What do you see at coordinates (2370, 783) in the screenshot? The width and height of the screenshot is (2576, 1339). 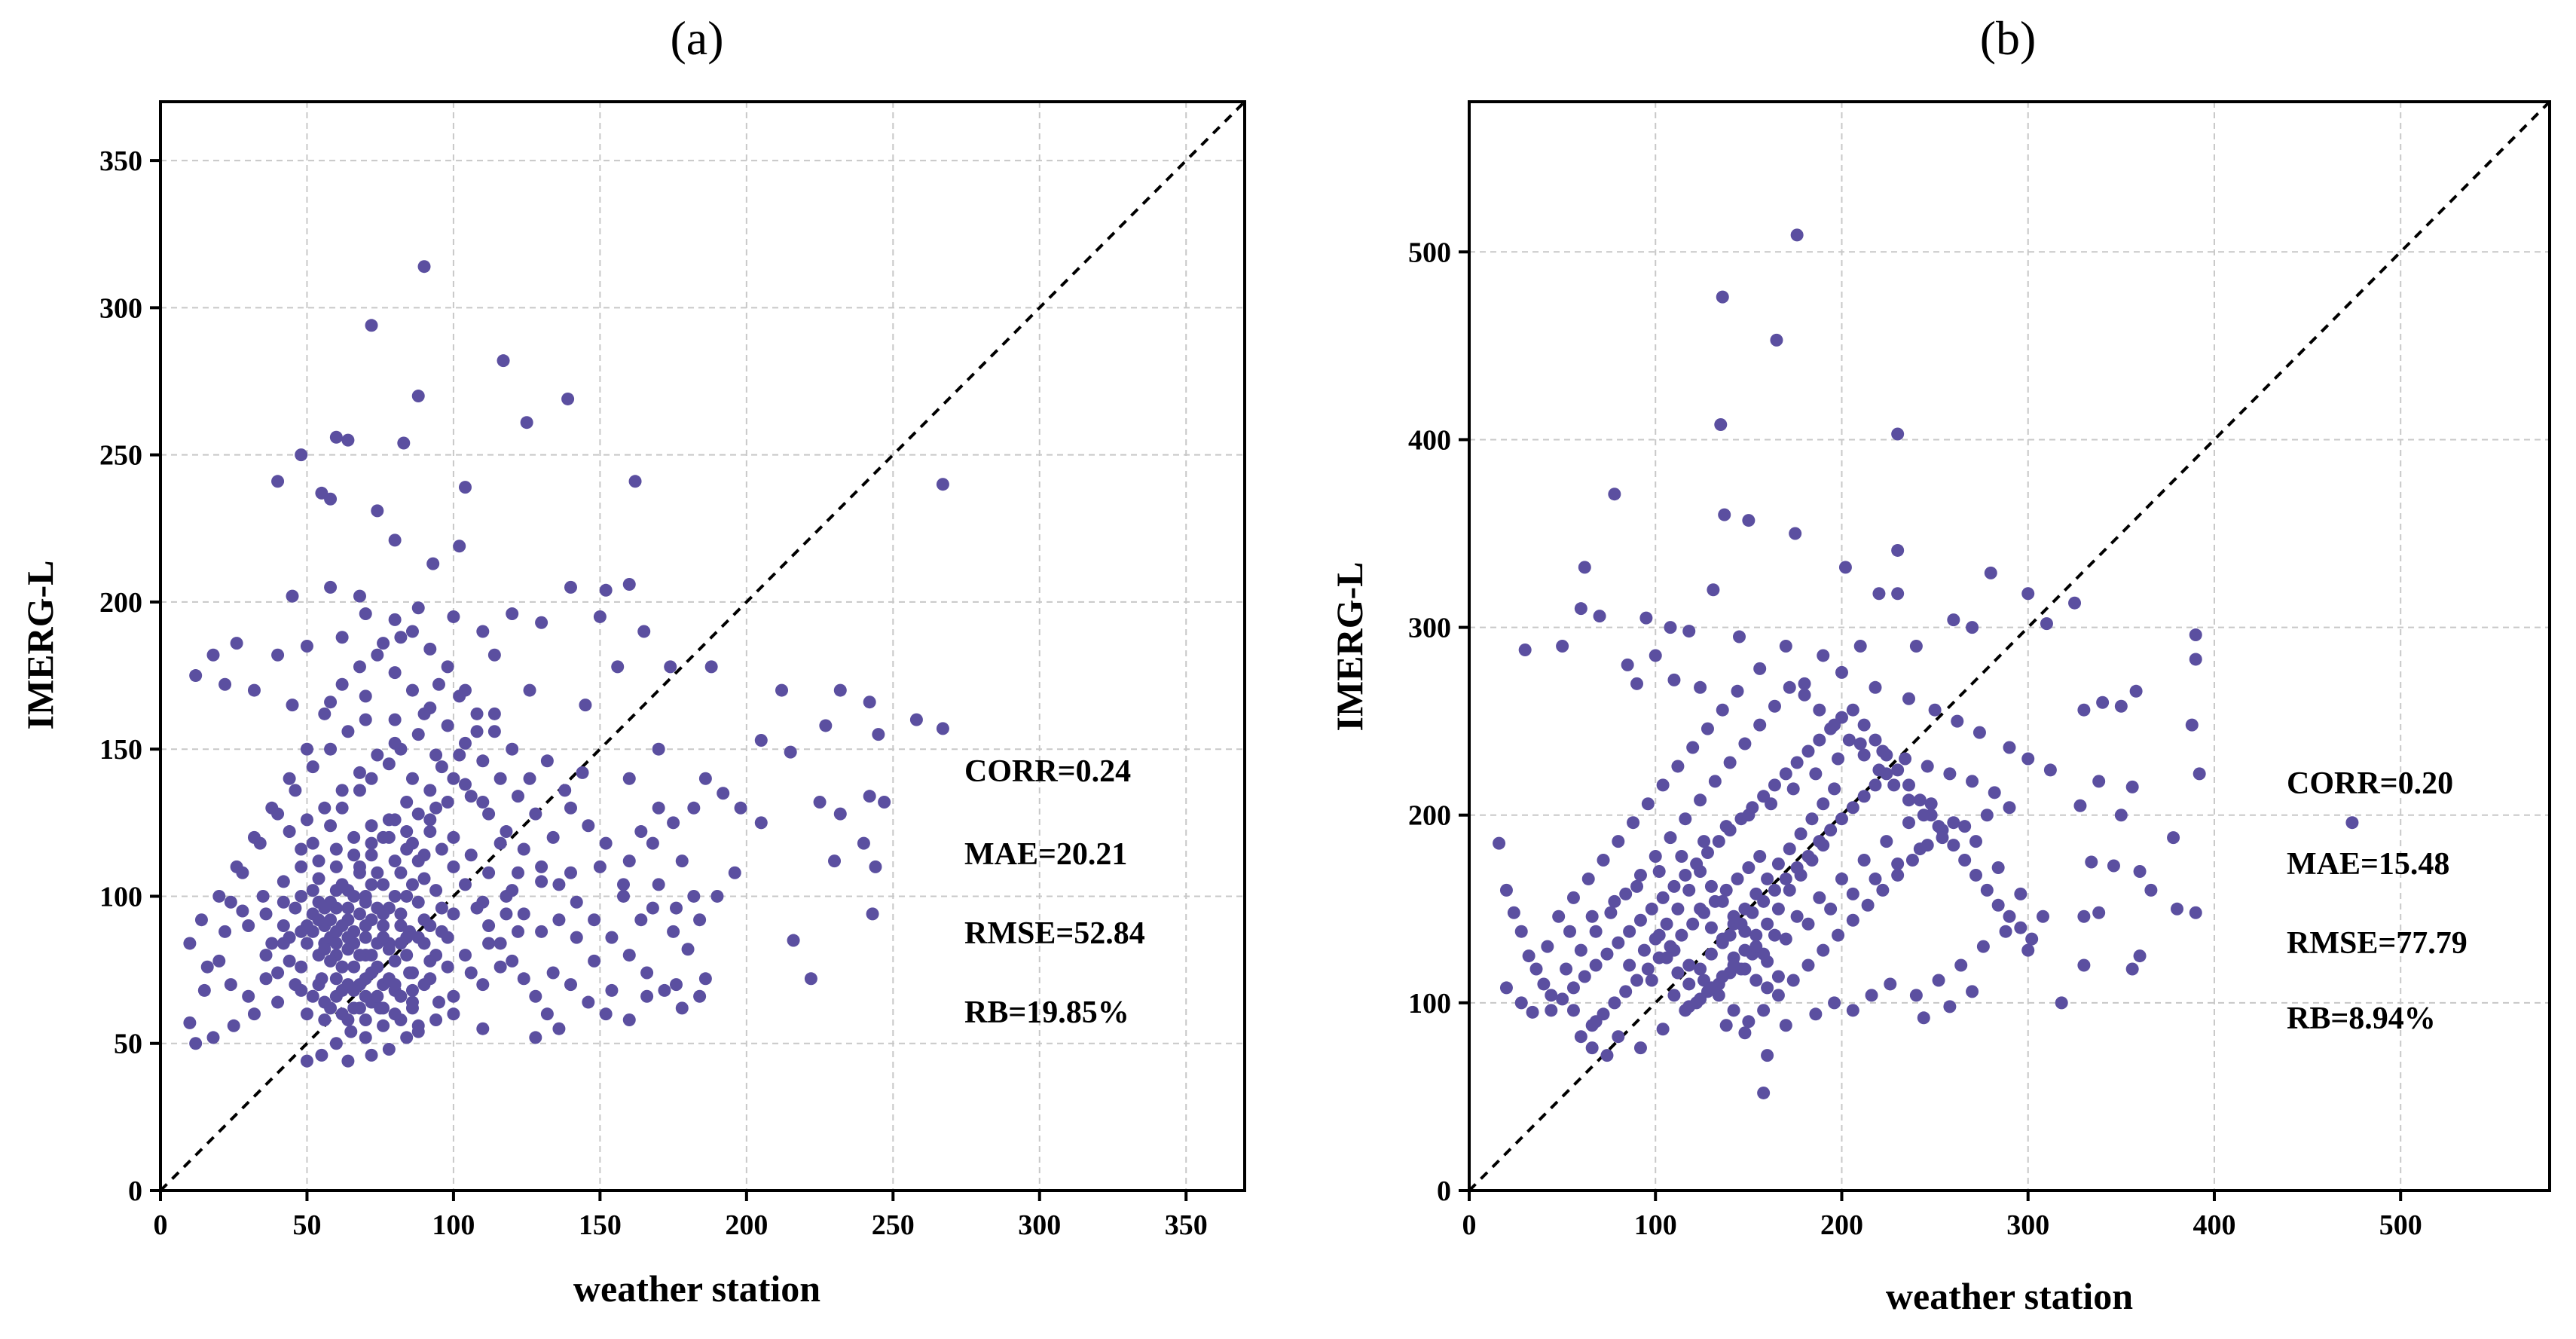 I see `panel-b-stat-corr: CORR=0.20` at bounding box center [2370, 783].